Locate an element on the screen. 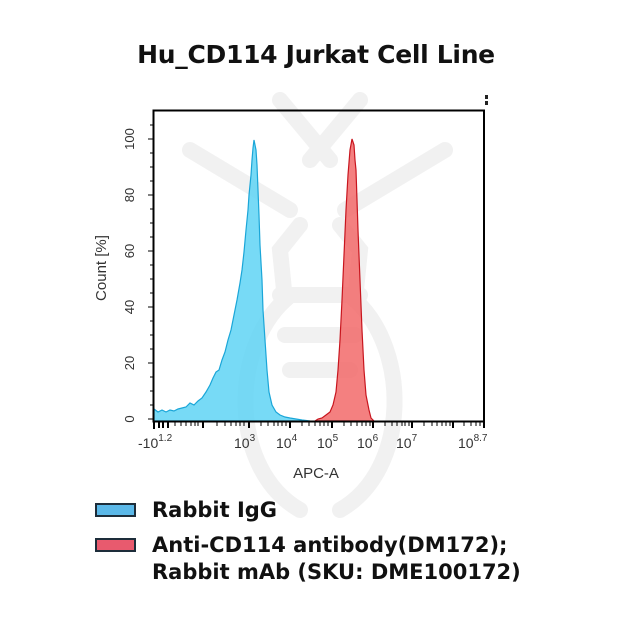 The width and height of the screenshot is (632, 631). x-axis is located at coordinates (319, 425).